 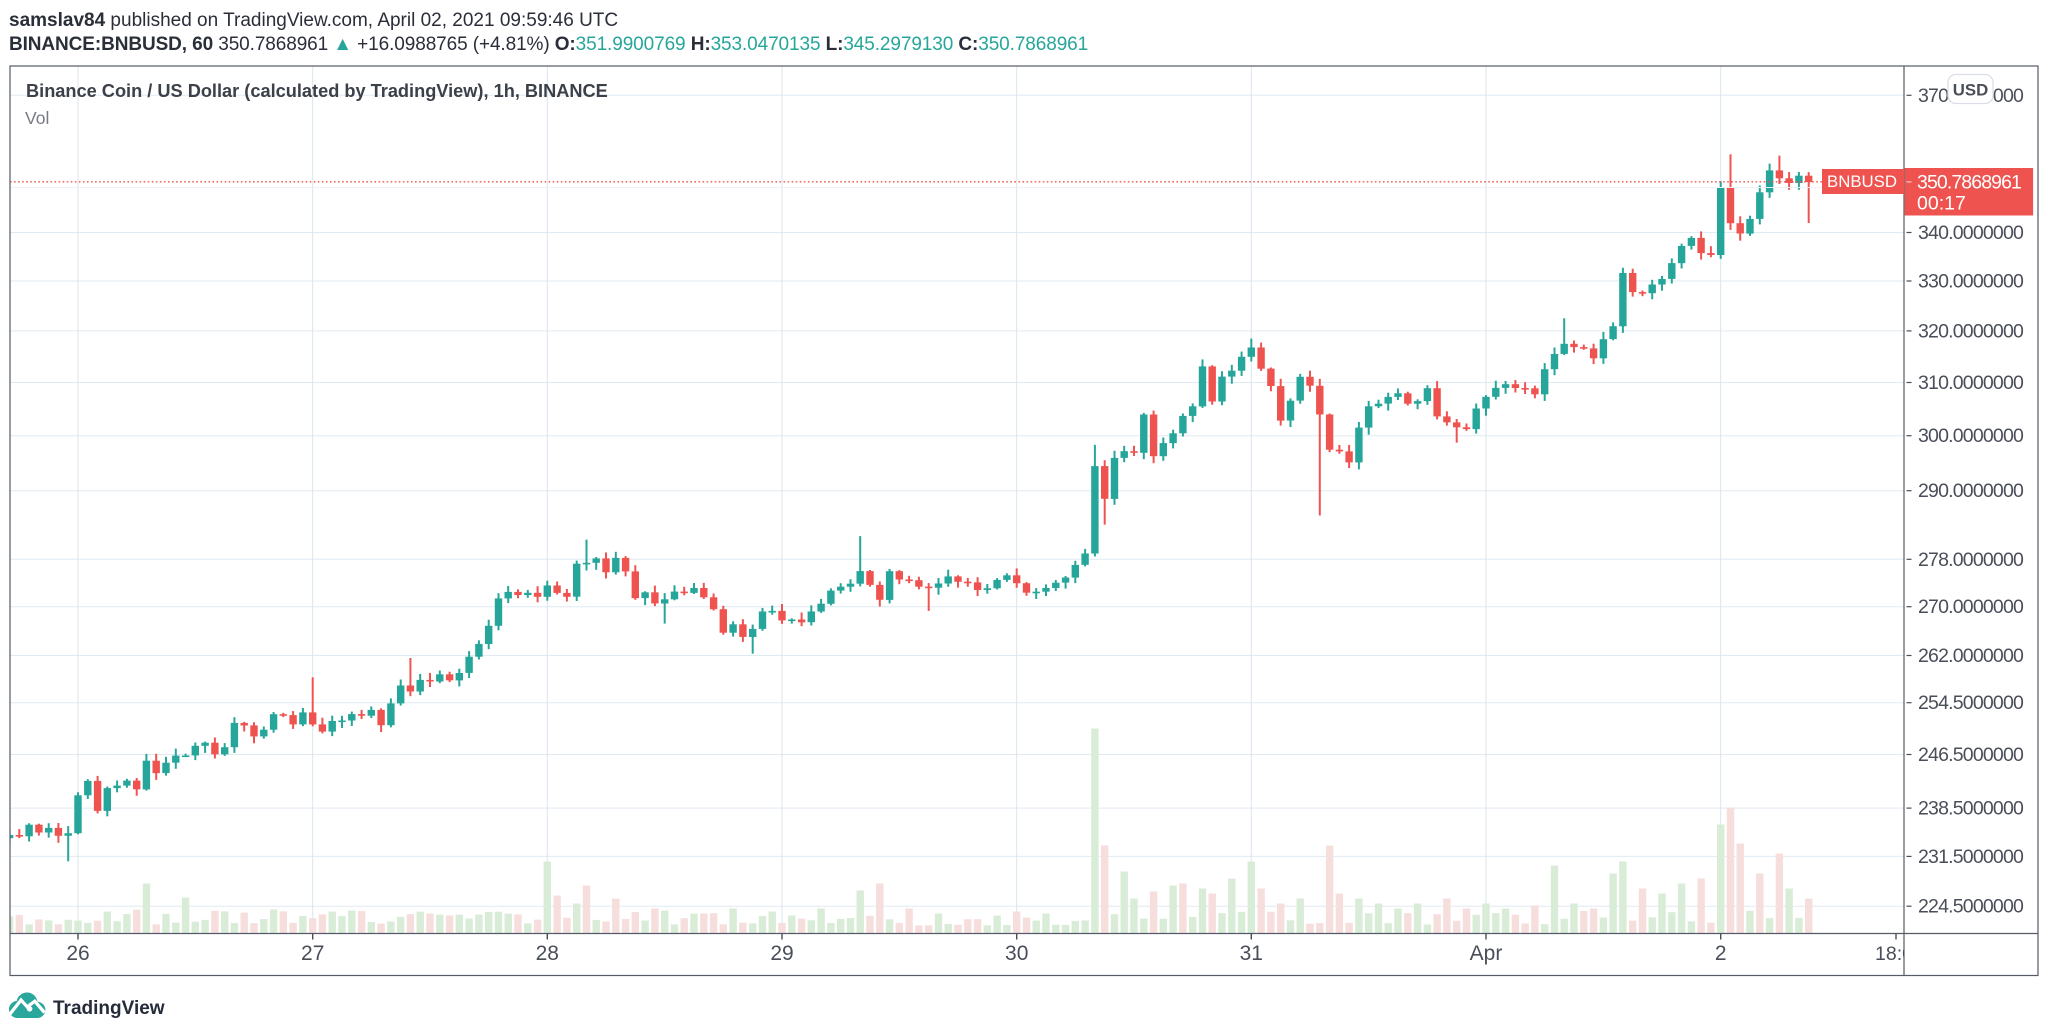 I want to click on svg-text: 340.0000000, so click(x=1971, y=233).